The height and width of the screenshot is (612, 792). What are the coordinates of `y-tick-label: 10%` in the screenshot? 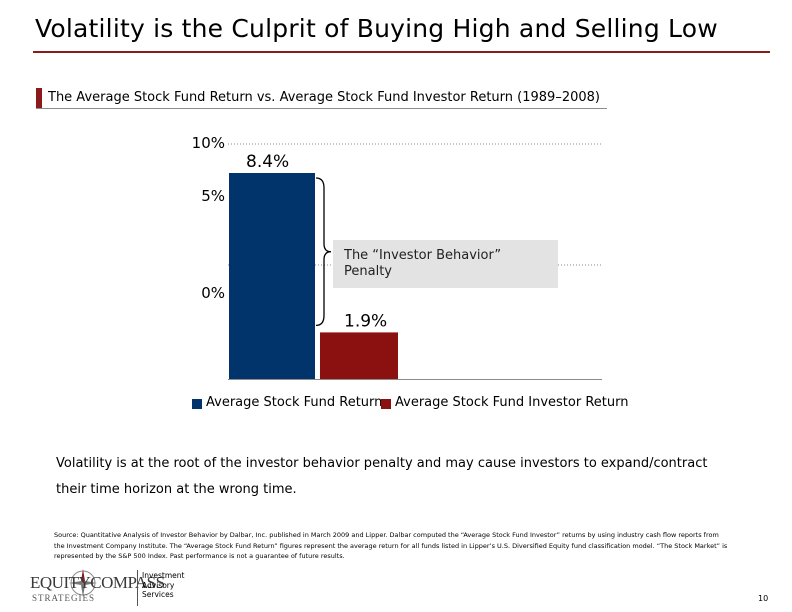 It's located at (208, 143).